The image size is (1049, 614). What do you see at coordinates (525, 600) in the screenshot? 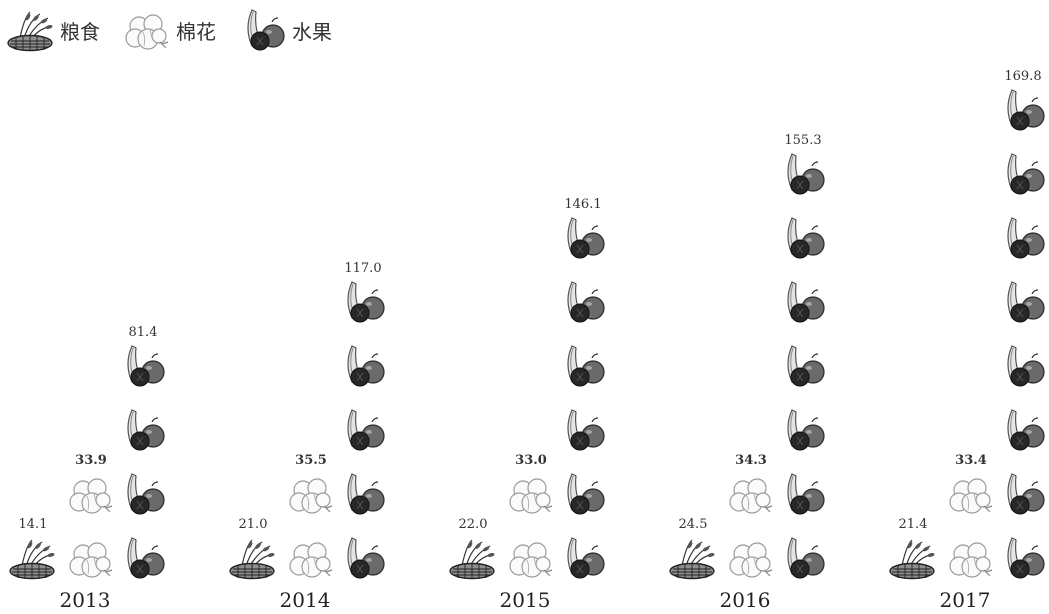
I see `year-label-2015: 2015` at bounding box center [525, 600].